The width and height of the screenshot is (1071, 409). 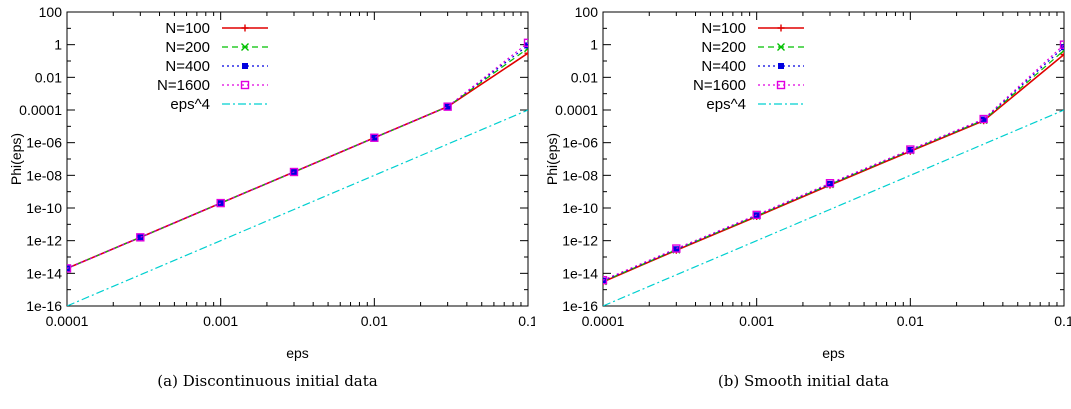 I want to click on caption-a: (a) Discontinuous initial data, so click(x=267, y=381).